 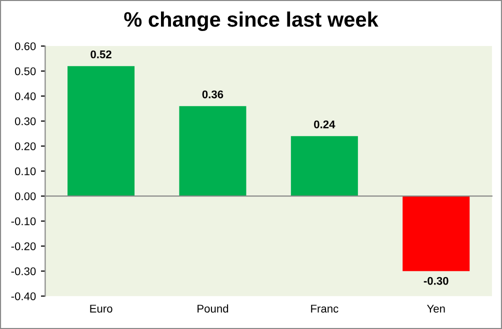 I want to click on y-tick-label: 0.30, so click(x=25, y=121).